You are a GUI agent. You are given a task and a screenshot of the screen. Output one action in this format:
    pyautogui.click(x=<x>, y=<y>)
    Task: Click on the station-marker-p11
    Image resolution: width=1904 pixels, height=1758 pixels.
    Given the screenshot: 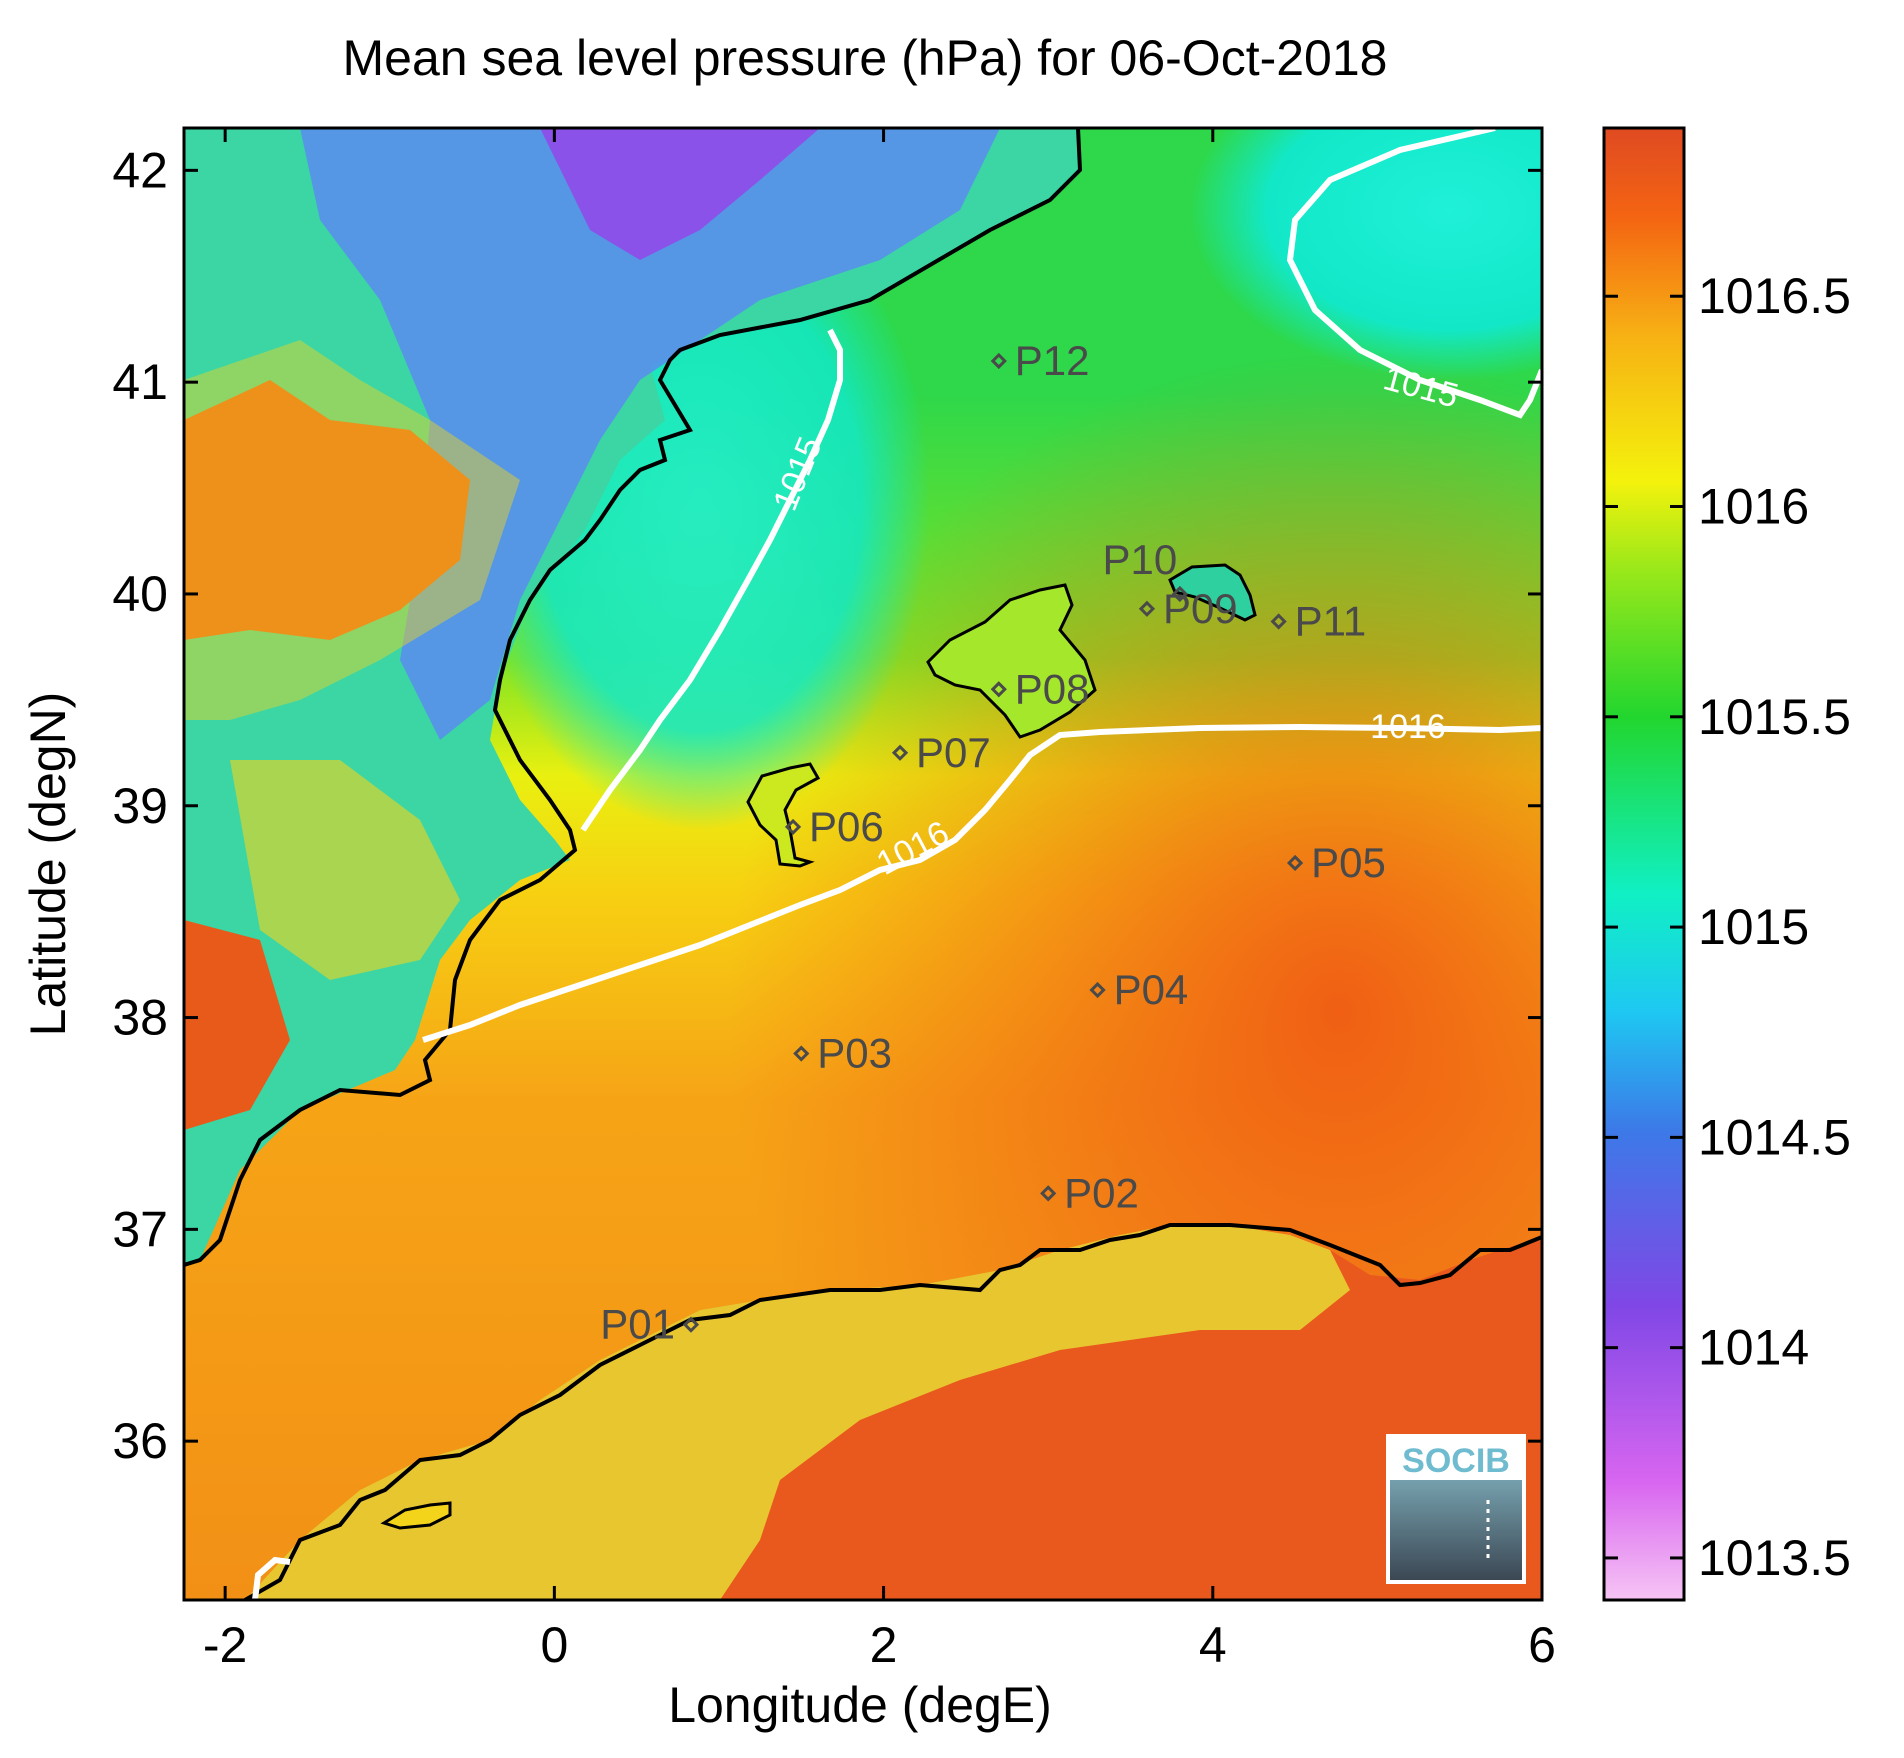 What is the action you would take?
    pyautogui.click(x=1278, y=621)
    